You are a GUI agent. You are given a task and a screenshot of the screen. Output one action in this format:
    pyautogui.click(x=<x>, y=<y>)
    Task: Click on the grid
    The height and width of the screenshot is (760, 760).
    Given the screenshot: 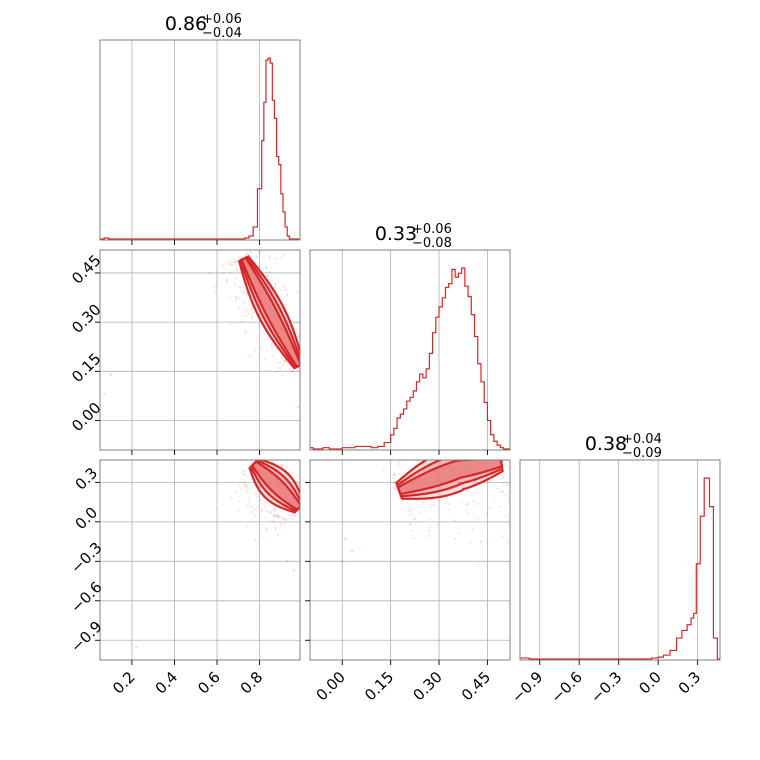 What is the action you would take?
    pyautogui.click(x=200, y=350)
    